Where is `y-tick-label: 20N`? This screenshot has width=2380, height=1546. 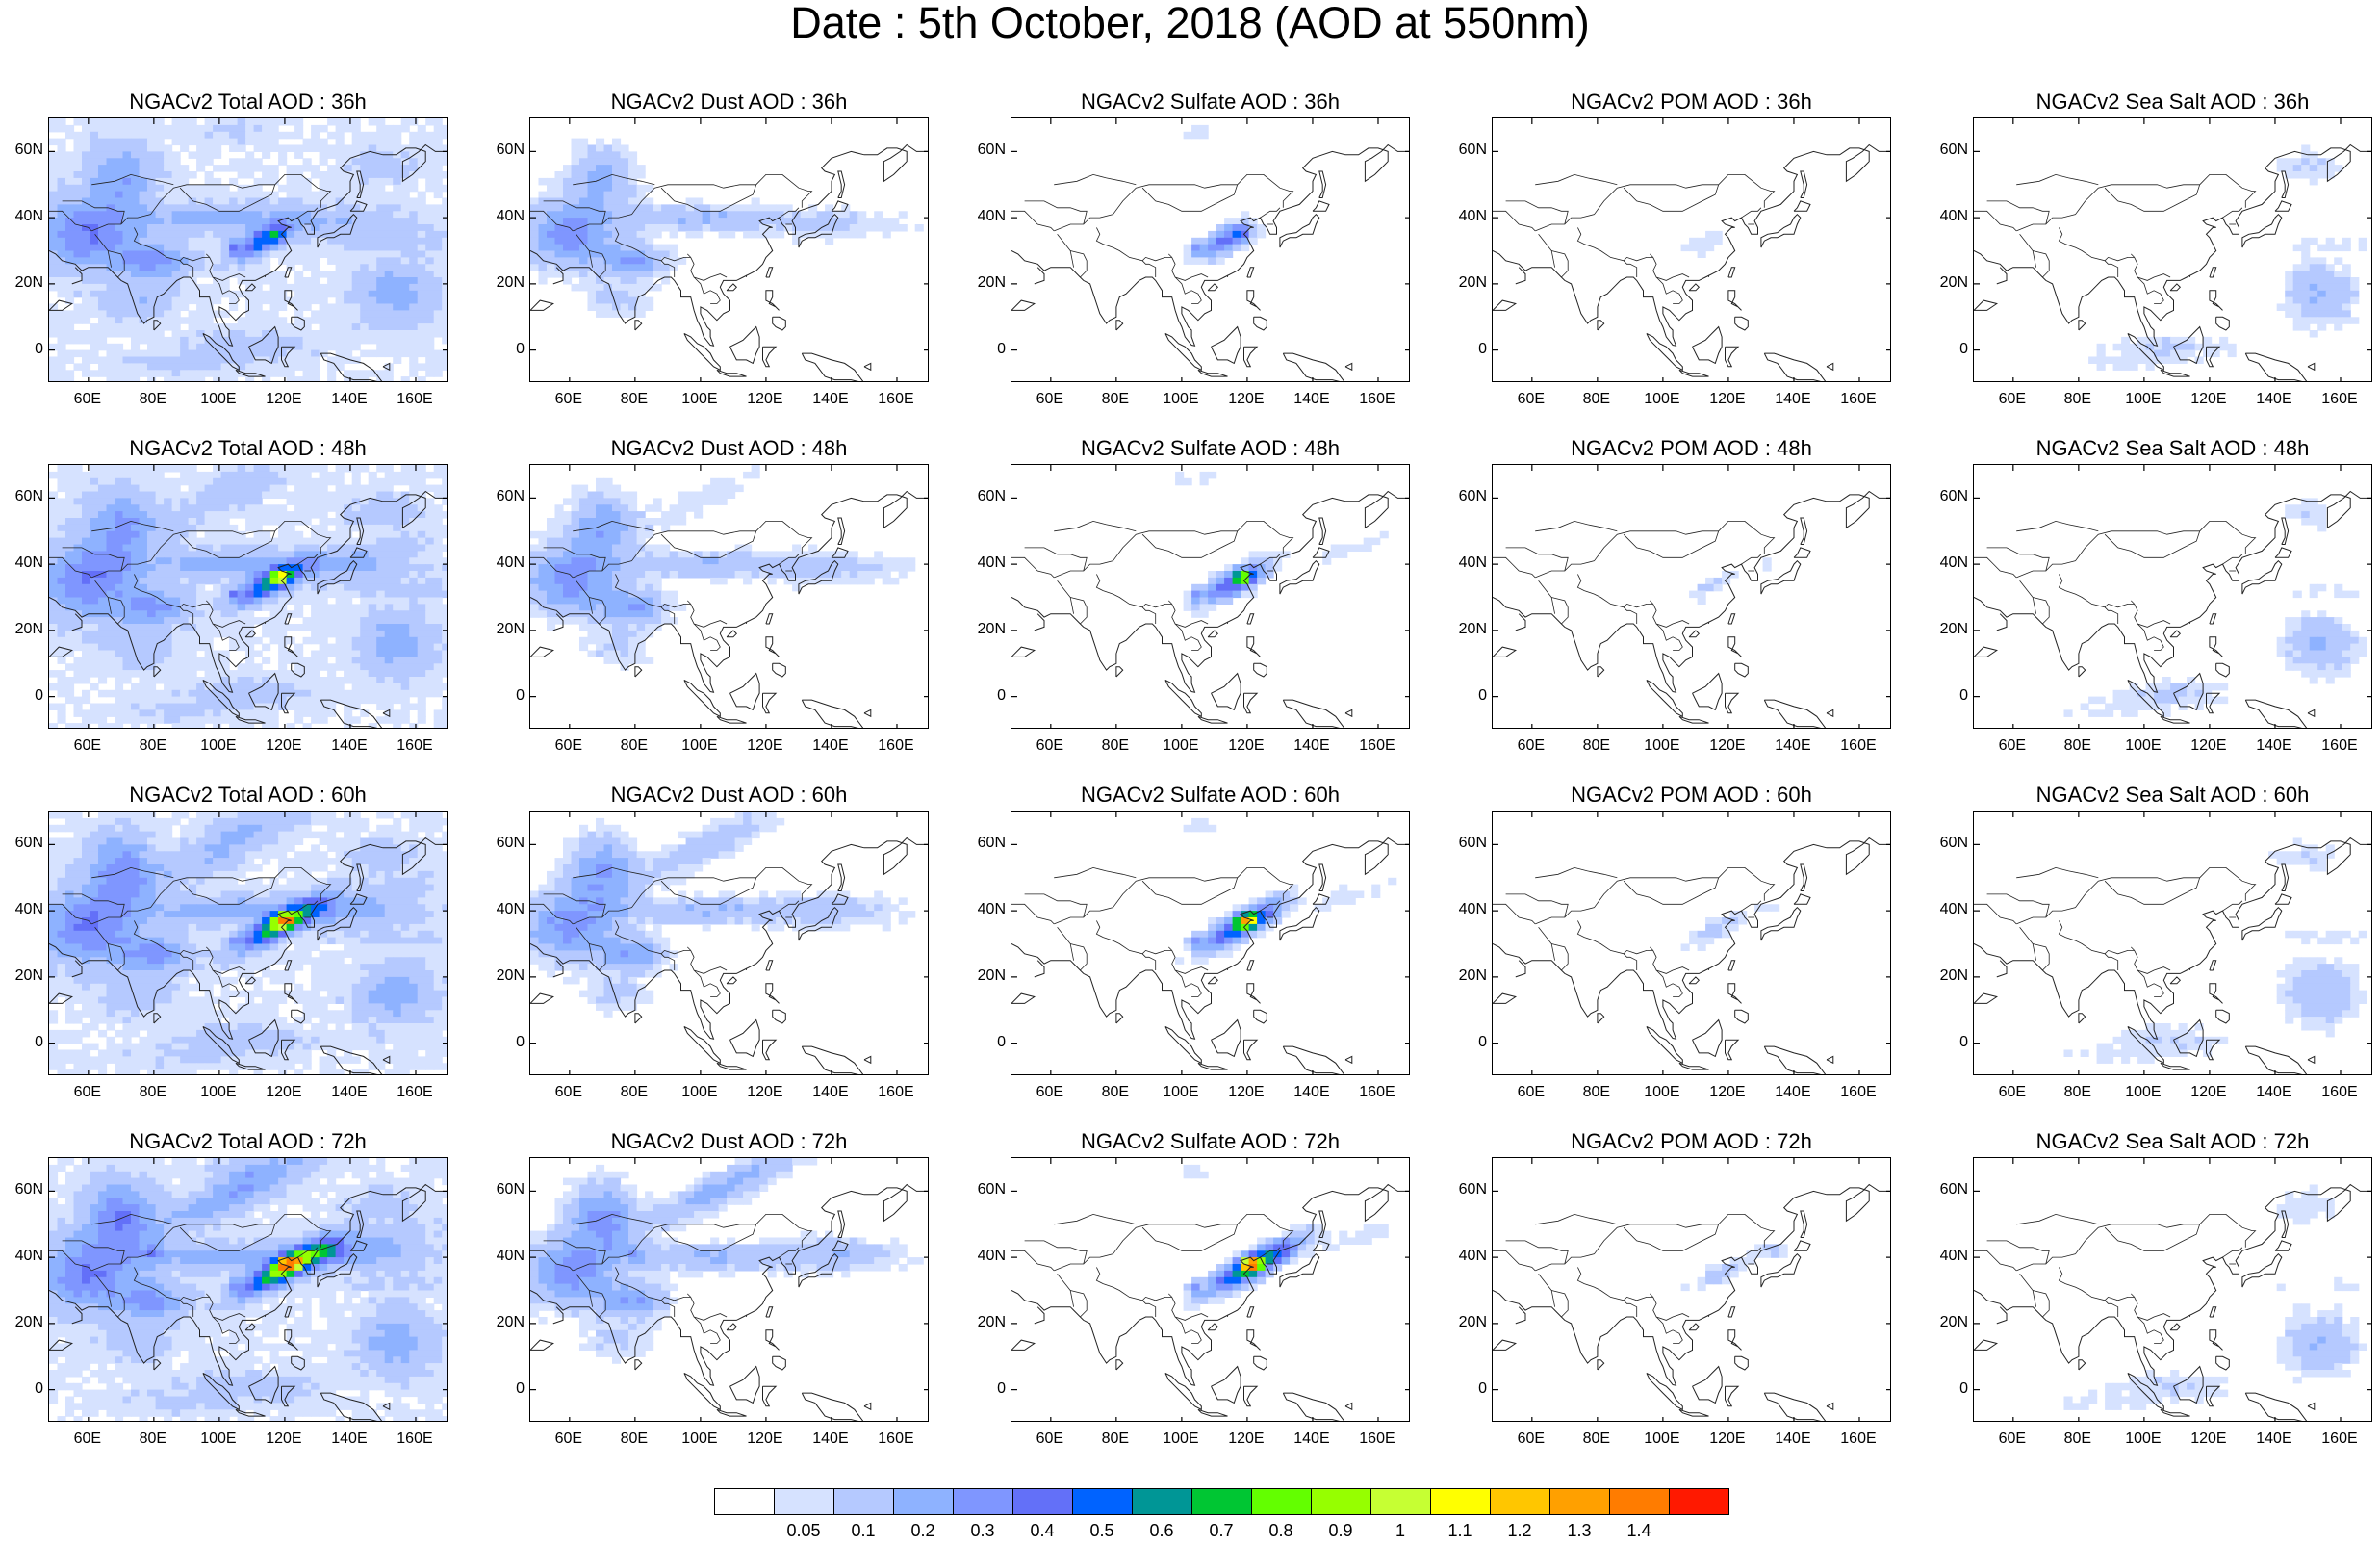 y-tick-label: 20N is located at coordinates (1468, 283).